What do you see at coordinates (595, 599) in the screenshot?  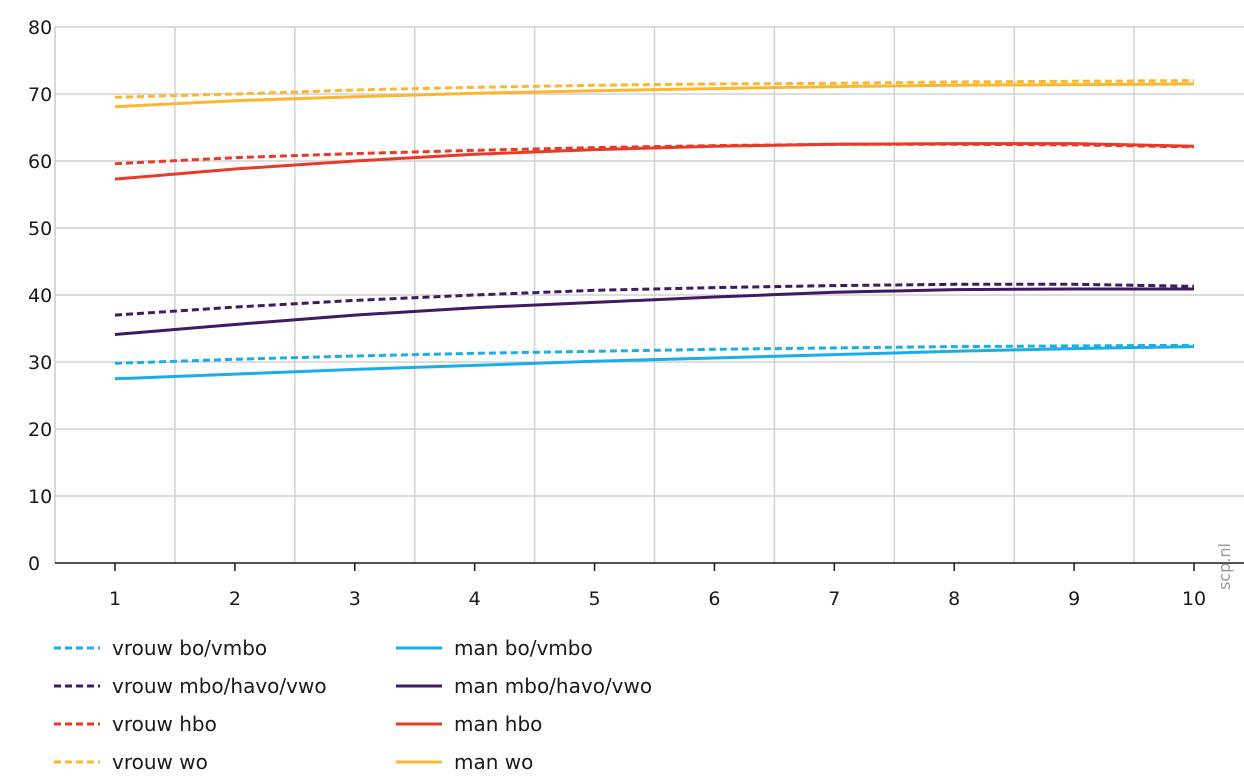 I see `x-tick-label: 5` at bounding box center [595, 599].